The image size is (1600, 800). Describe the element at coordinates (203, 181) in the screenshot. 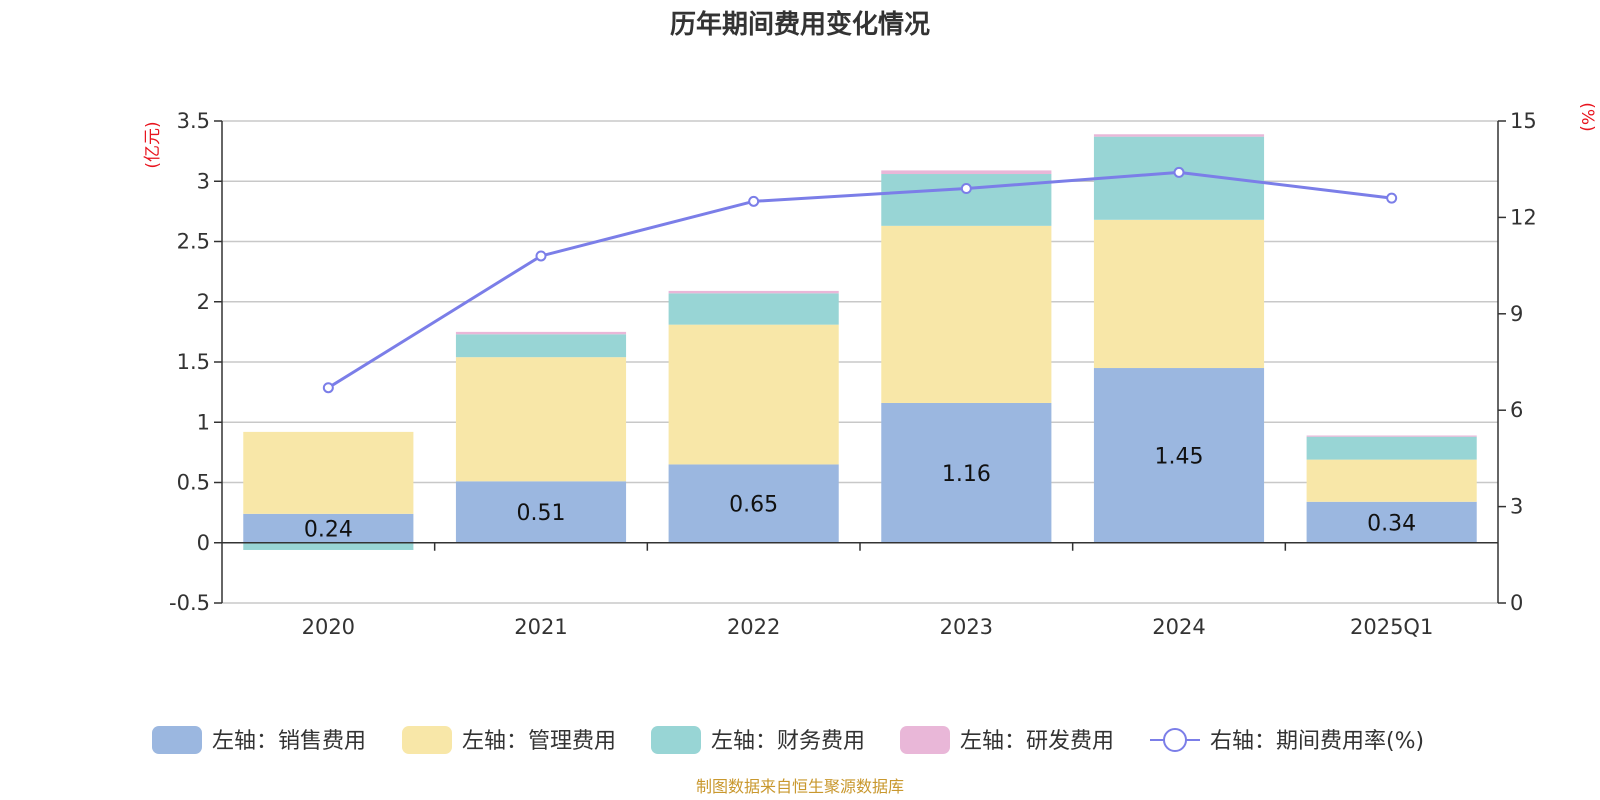

I see `left-tick-label: 3` at that location.